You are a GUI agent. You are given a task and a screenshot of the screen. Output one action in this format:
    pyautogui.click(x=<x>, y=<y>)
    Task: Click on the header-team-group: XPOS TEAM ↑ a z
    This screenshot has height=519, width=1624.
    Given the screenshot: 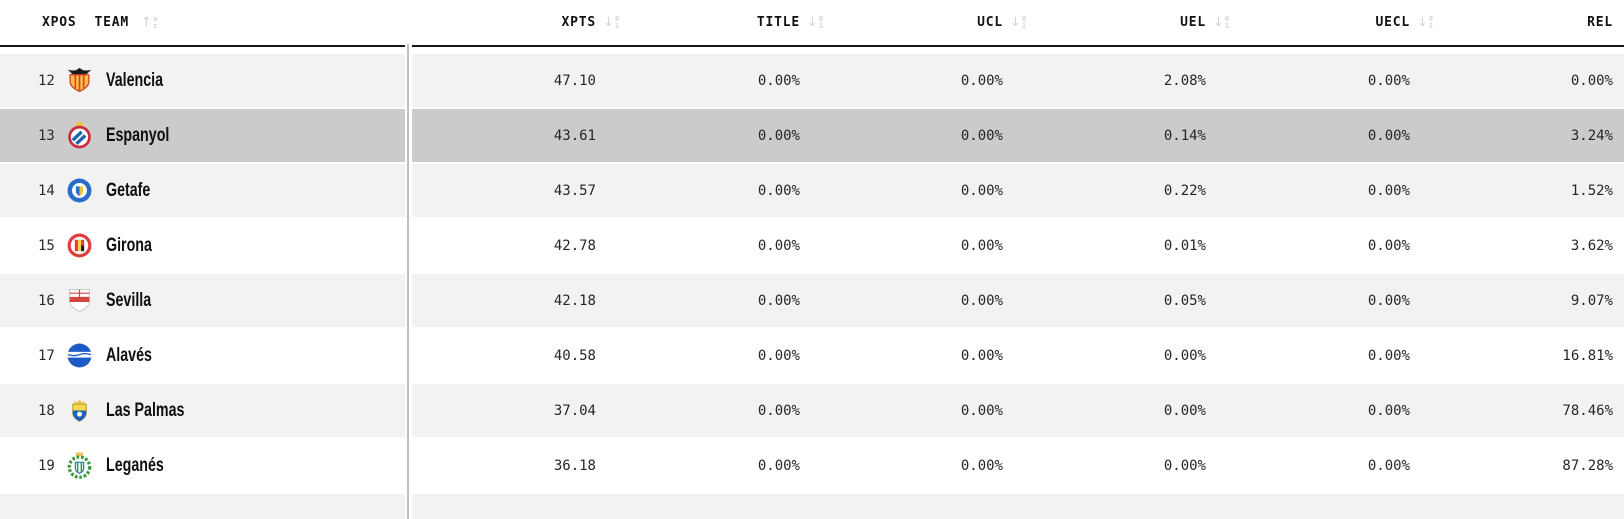 What is the action you would take?
    pyautogui.click(x=210, y=22)
    